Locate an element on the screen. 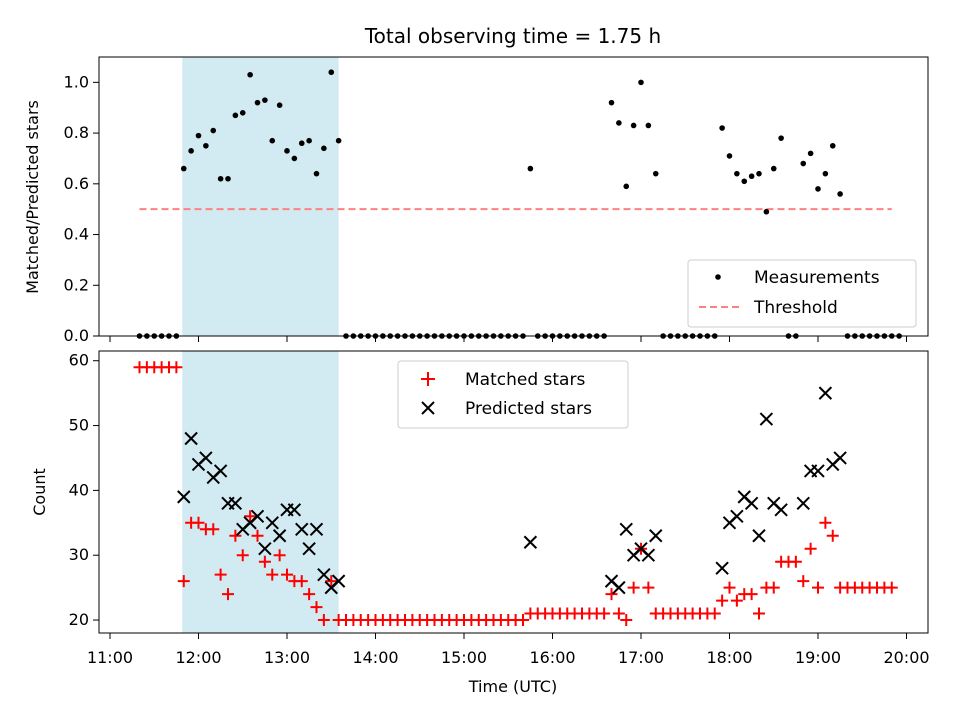 This screenshot has height=720, width=960. y-tick-label: 50 is located at coordinates (79, 425).